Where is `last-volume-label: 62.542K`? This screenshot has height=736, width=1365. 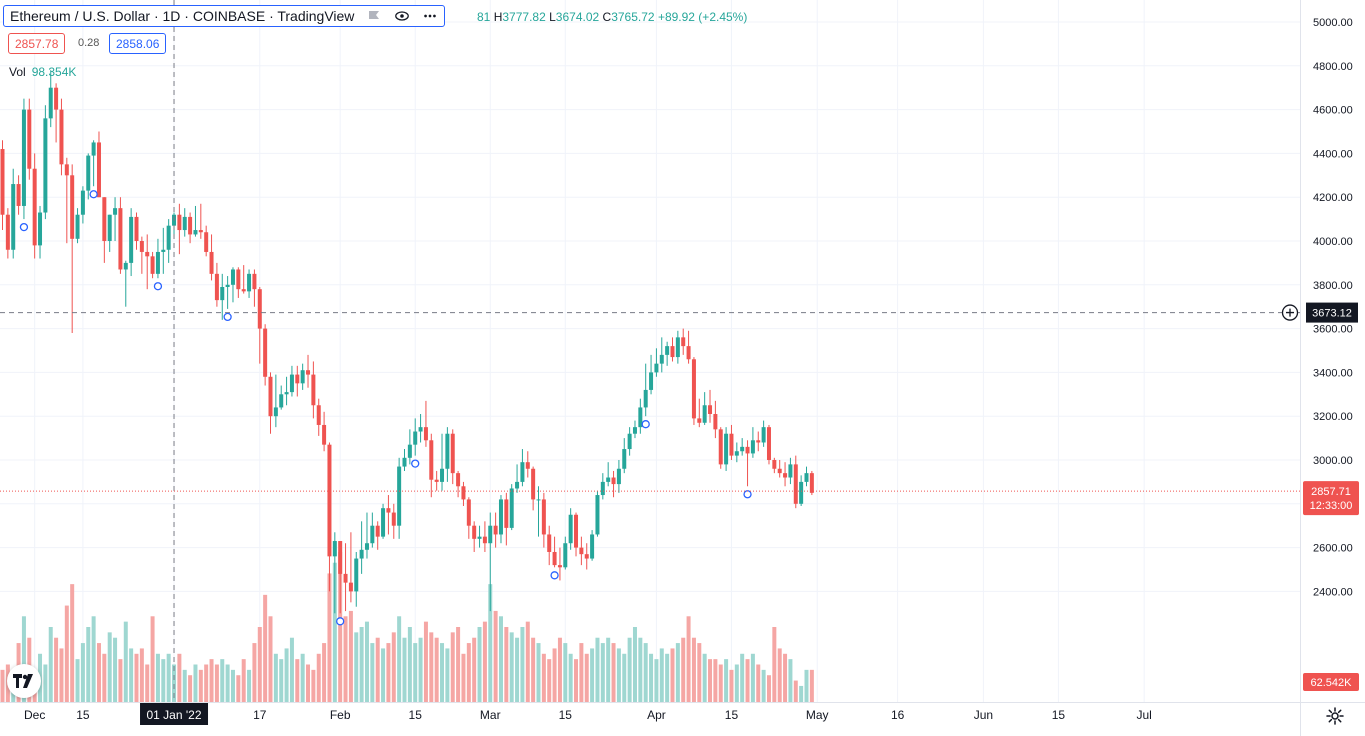 last-volume-label: 62.542K is located at coordinates (1332, 683).